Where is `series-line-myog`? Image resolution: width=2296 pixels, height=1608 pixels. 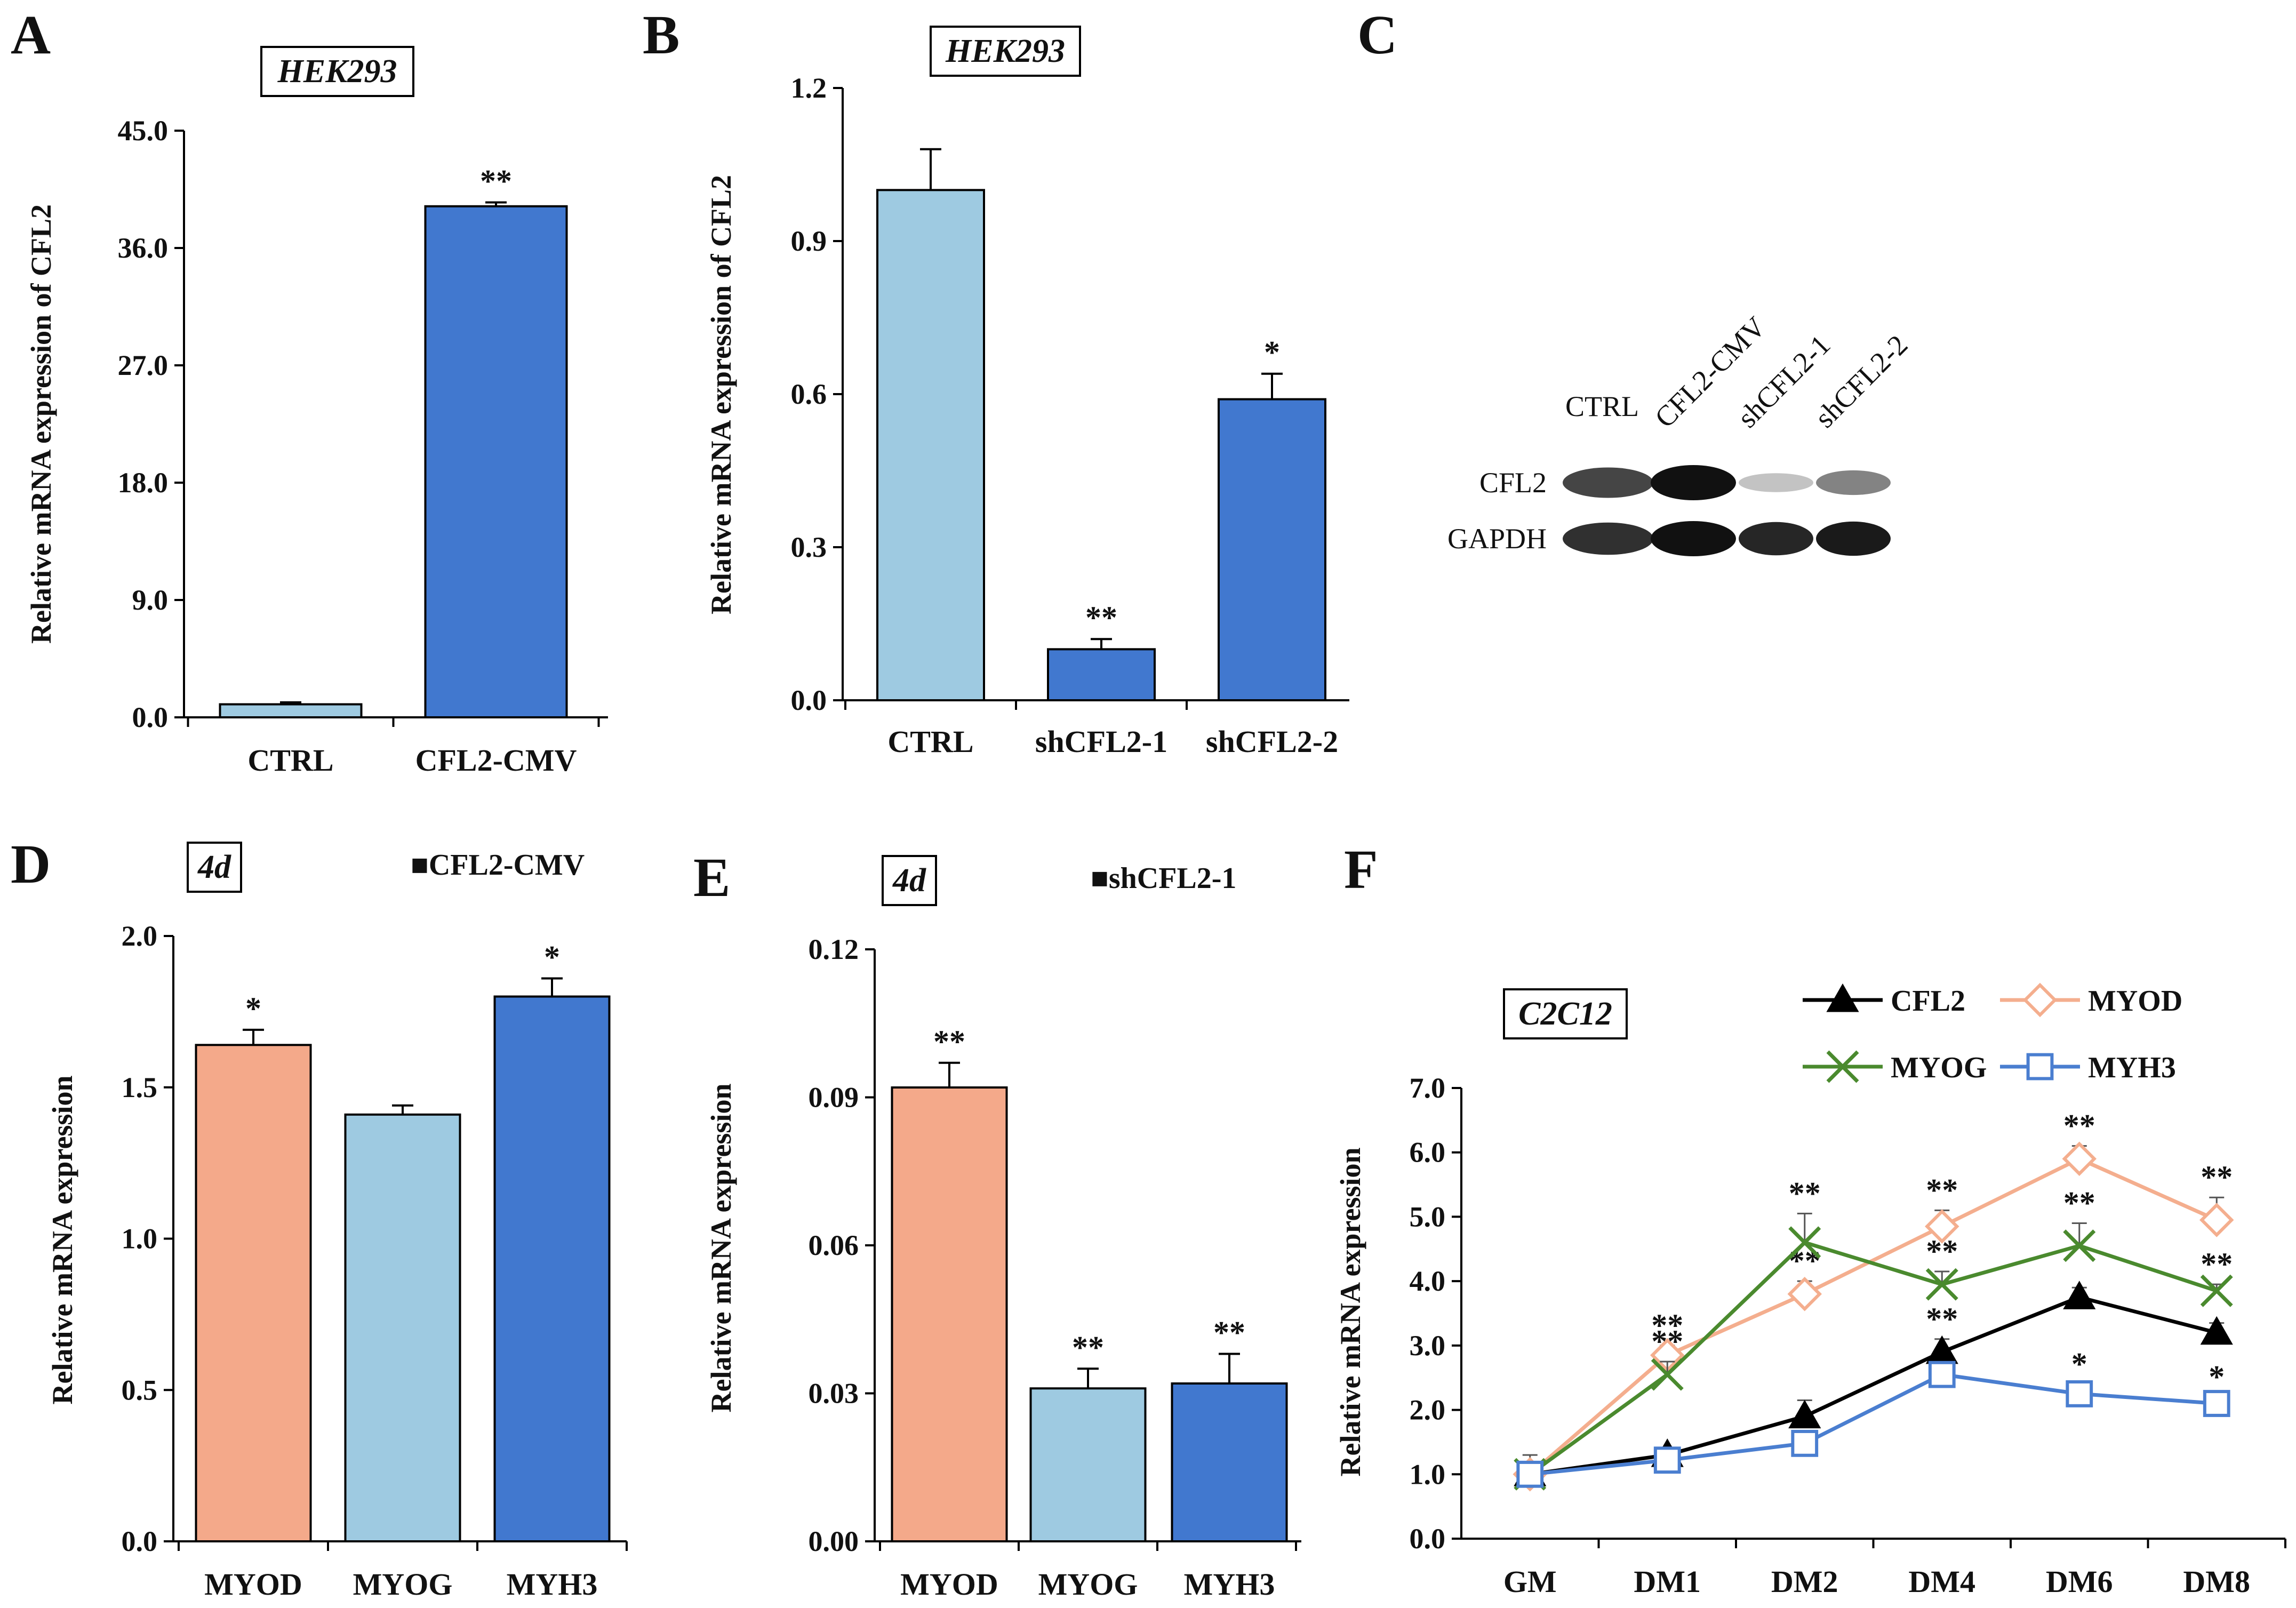
series-line-myog is located at coordinates (1873, 1358).